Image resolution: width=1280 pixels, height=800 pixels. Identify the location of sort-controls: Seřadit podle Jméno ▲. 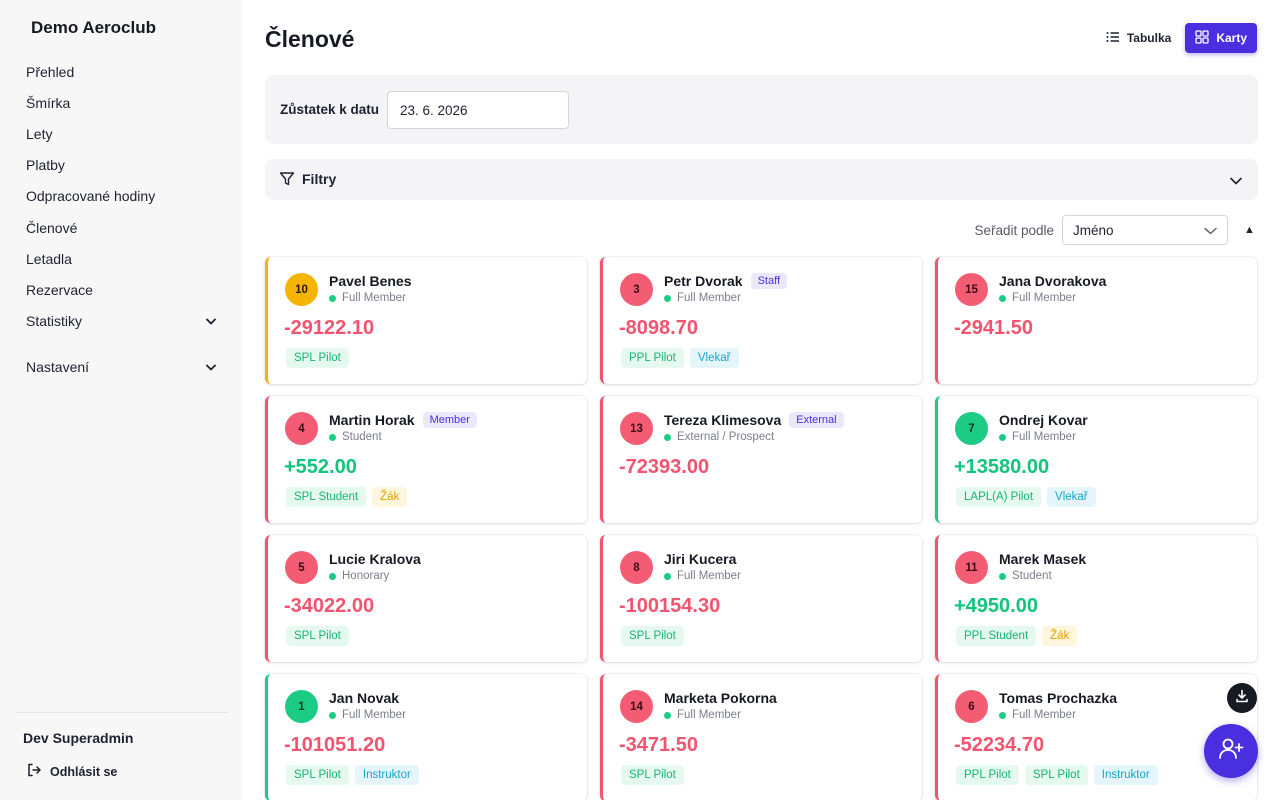
(1116, 230).